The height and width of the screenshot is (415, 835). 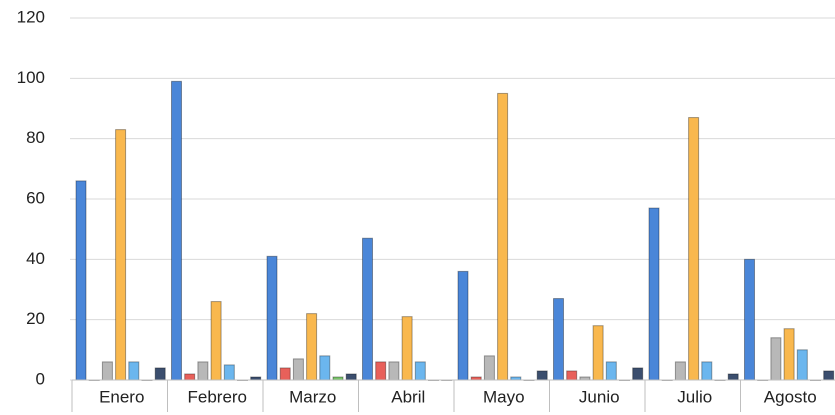 What do you see at coordinates (312, 396) in the screenshot?
I see `x-tick-label: Marzo` at bounding box center [312, 396].